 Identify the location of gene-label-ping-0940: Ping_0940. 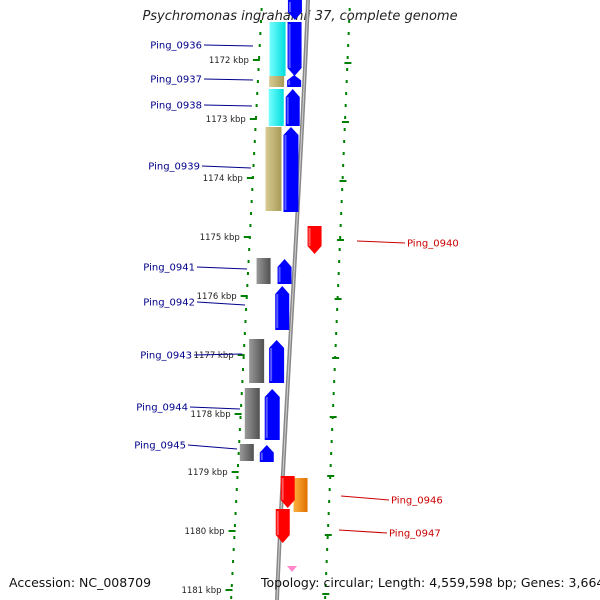
(433, 244).